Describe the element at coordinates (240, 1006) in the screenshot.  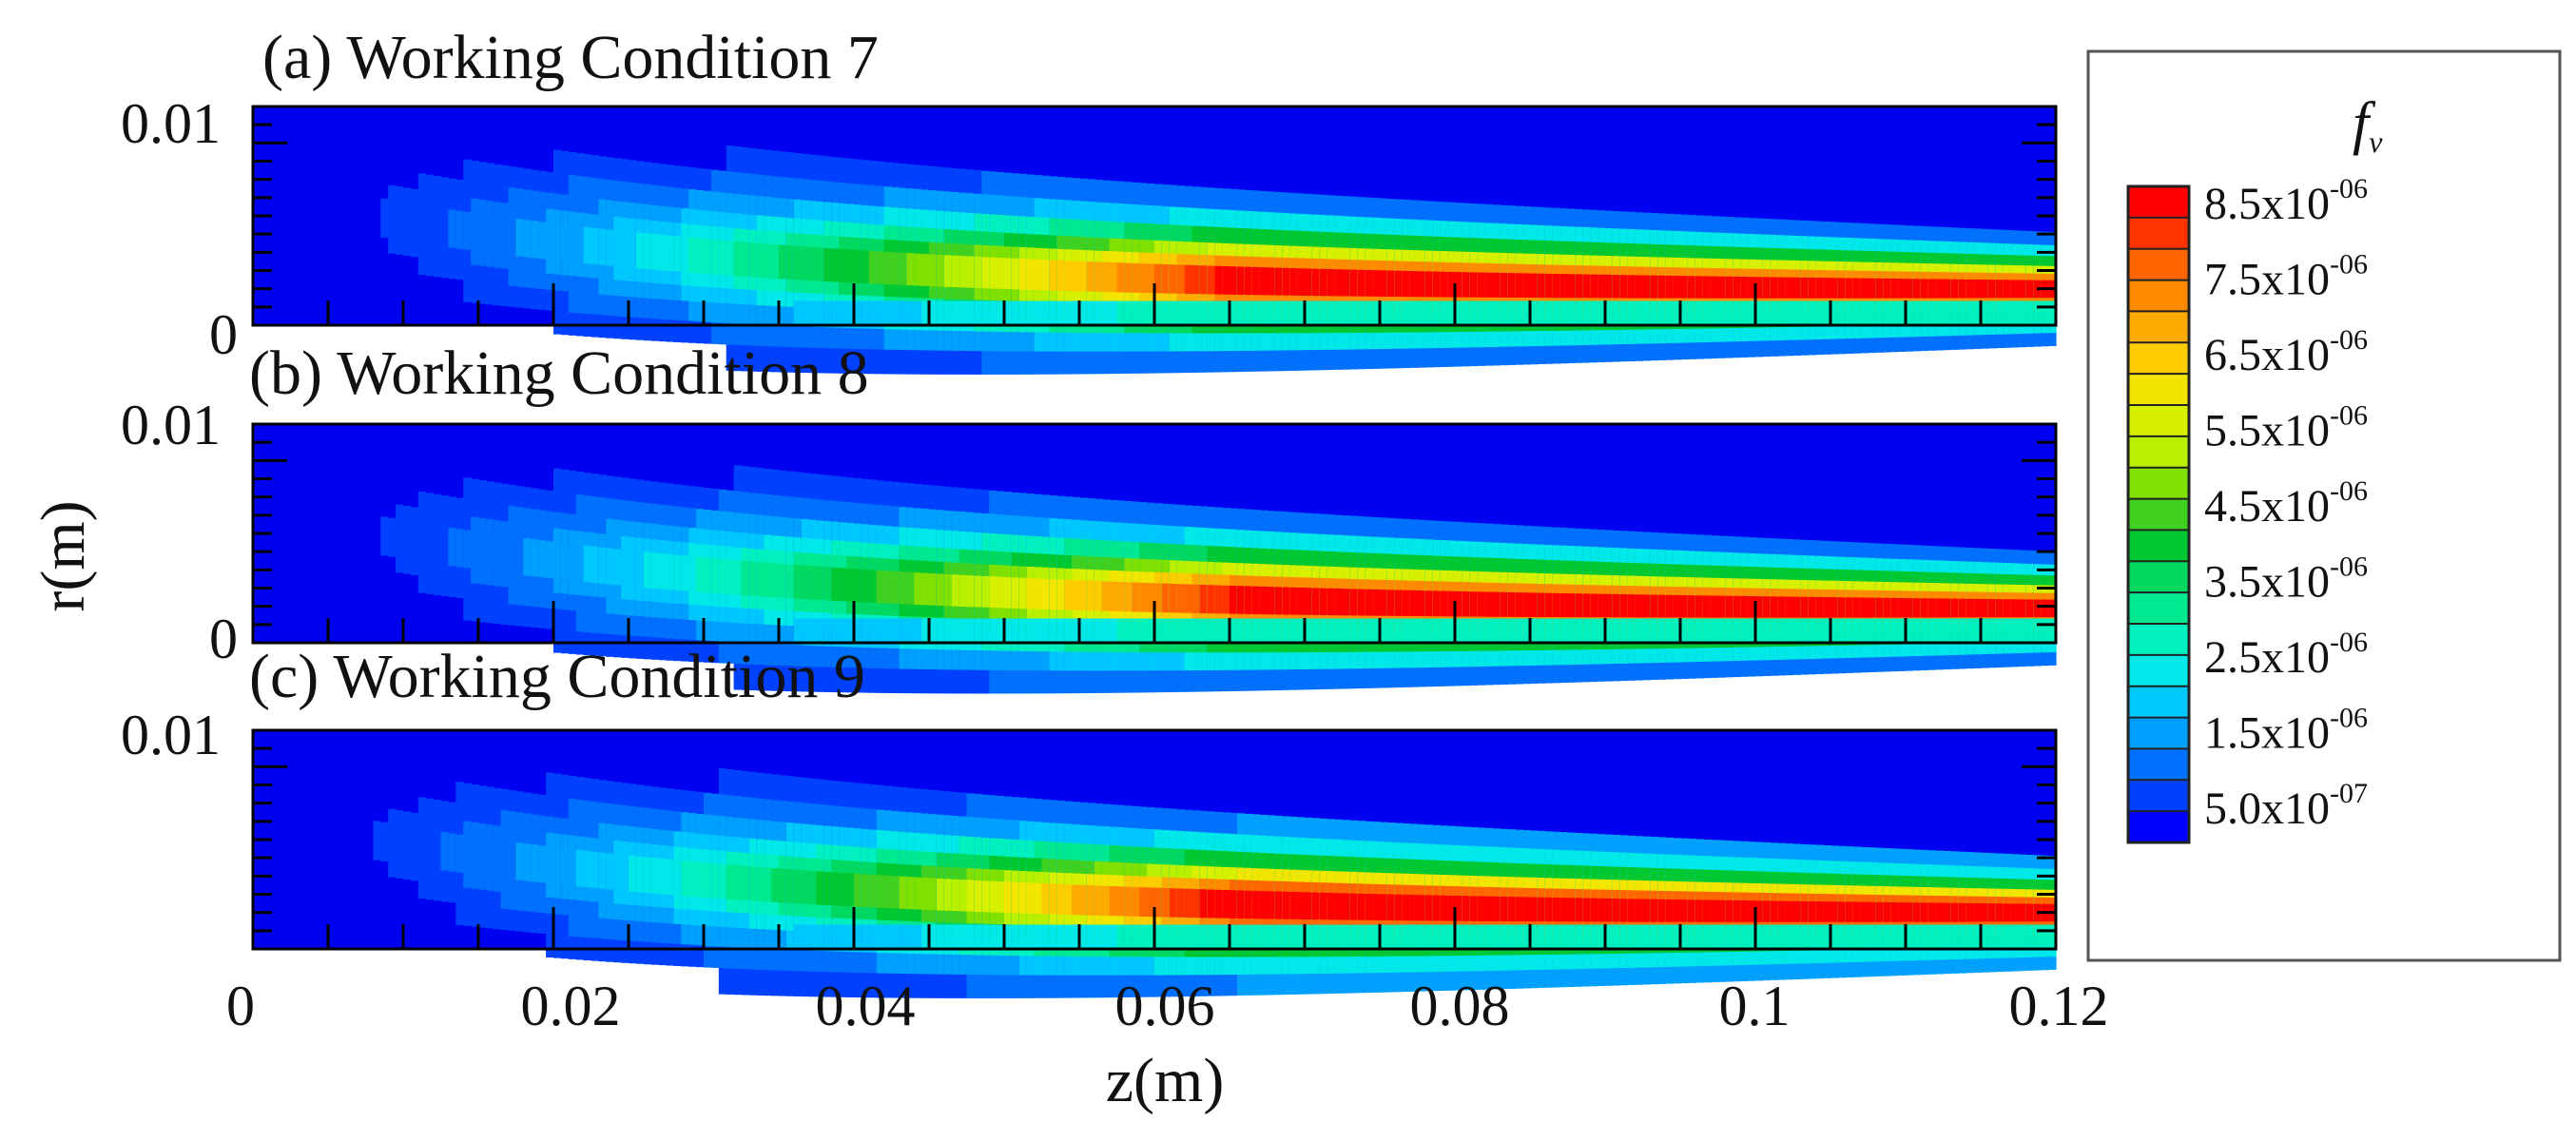
I see `x-tick-label: 0` at that location.